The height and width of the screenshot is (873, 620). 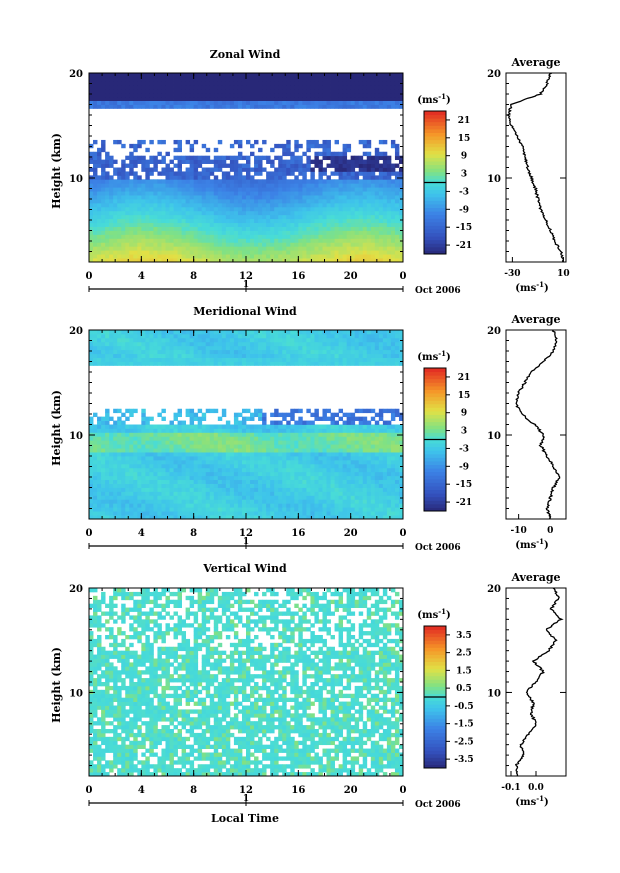 What do you see at coordinates (435, 141) in the screenshot?
I see `colorbar-segment` at bounding box center [435, 141].